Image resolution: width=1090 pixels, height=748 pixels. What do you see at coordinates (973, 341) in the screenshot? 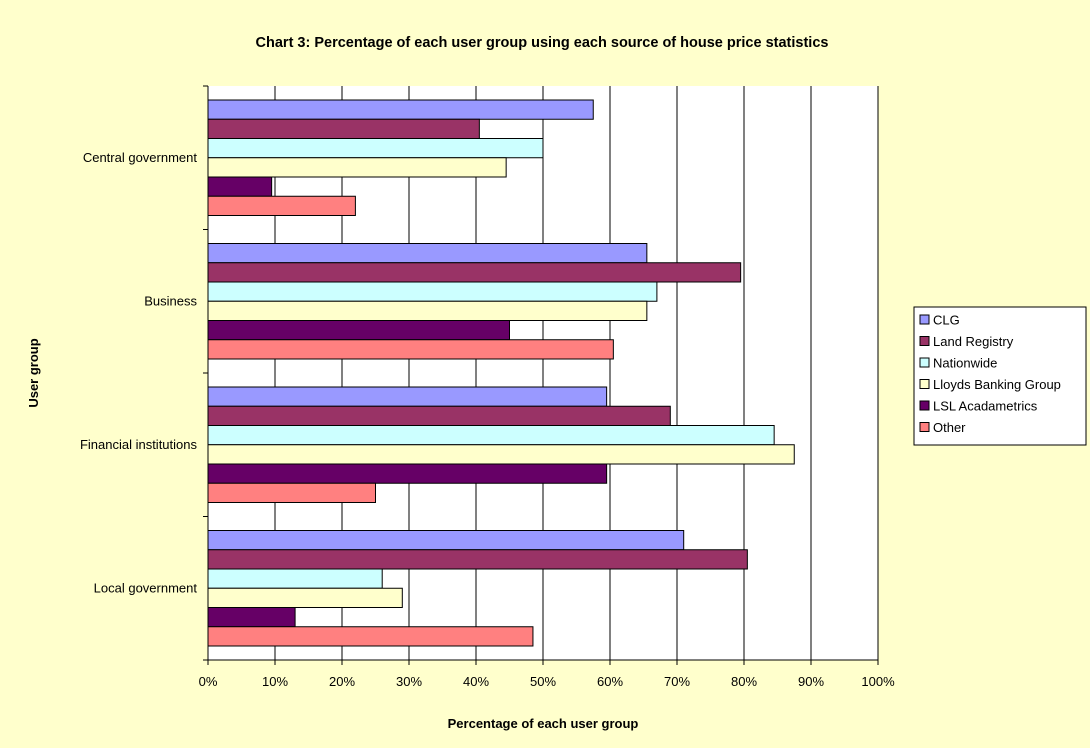
I see `legend-label: Land Registry` at bounding box center [973, 341].